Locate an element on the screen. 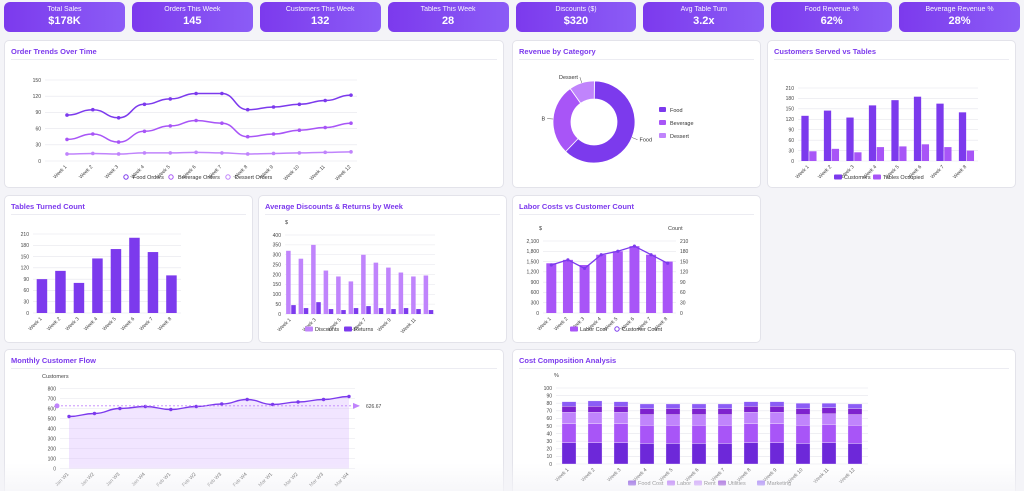  kpi-beverage-revenue: Beverage Revenue % 28% is located at coordinates (959, 17).